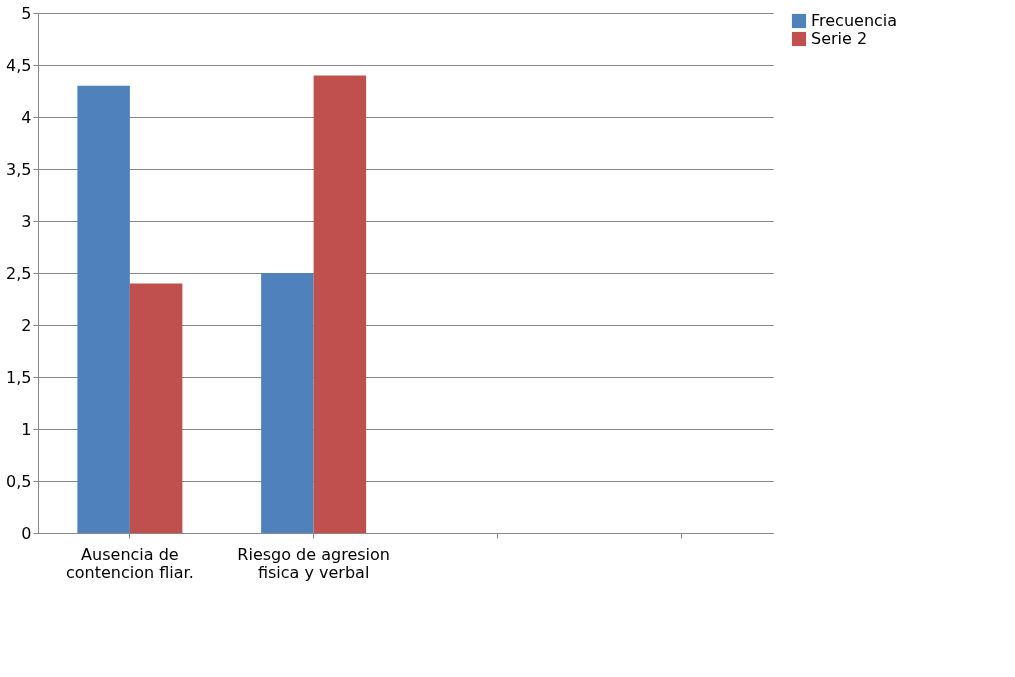 Image resolution: width=1015 pixels, height=677 pixels. What do you see at coordinates (19, 65) in the screenshot?
I see `y-tick-label: 4,5` at bounding box center [19, 65].